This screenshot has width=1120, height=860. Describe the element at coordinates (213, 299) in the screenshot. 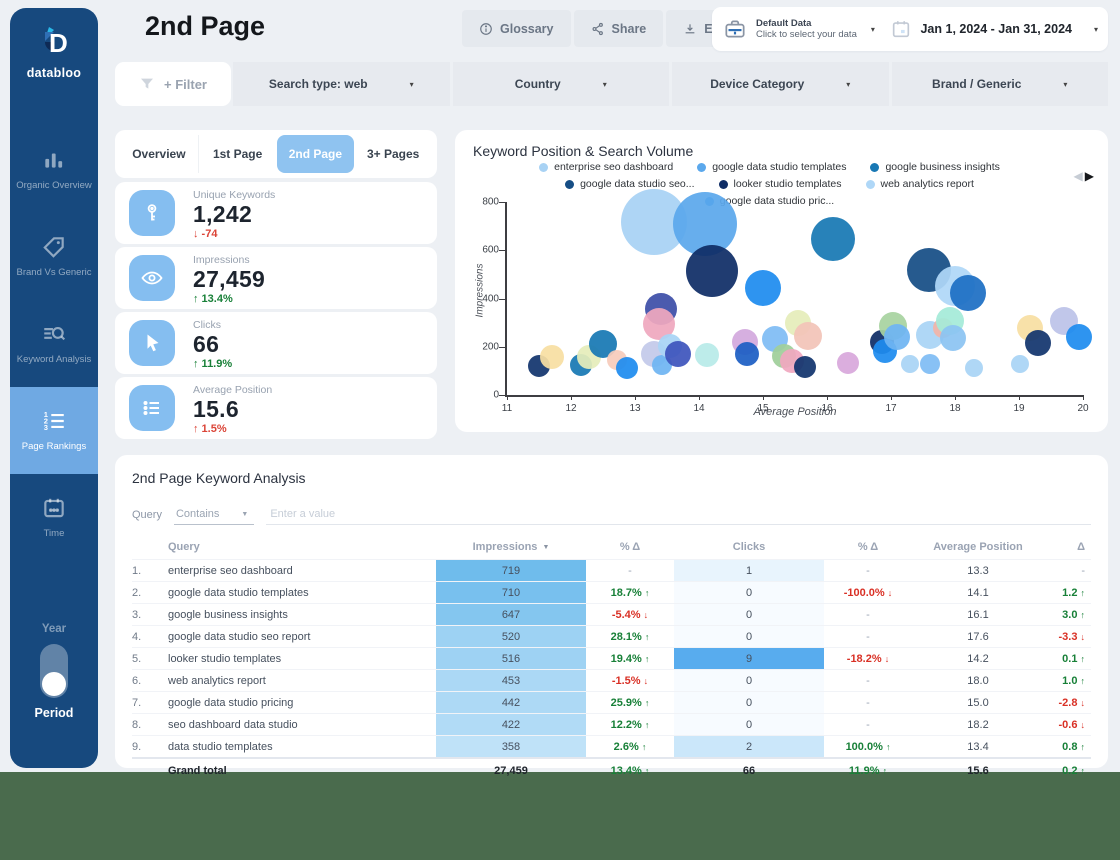

I see `kpi-delta: ↑ 13.4%` at that location.